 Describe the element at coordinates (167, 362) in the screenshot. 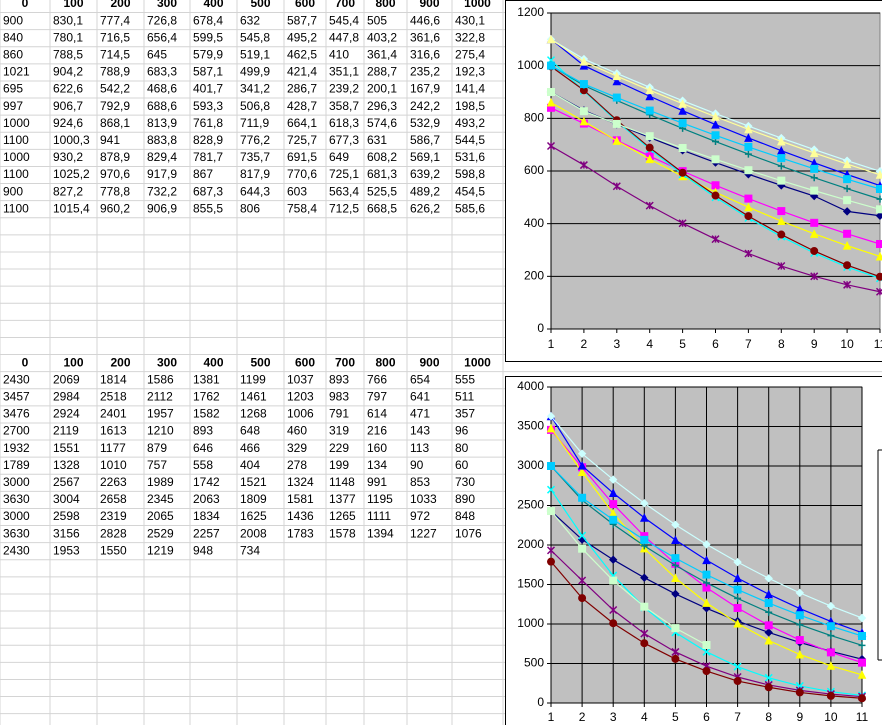

I see `table-header-cell: 300` at that location.